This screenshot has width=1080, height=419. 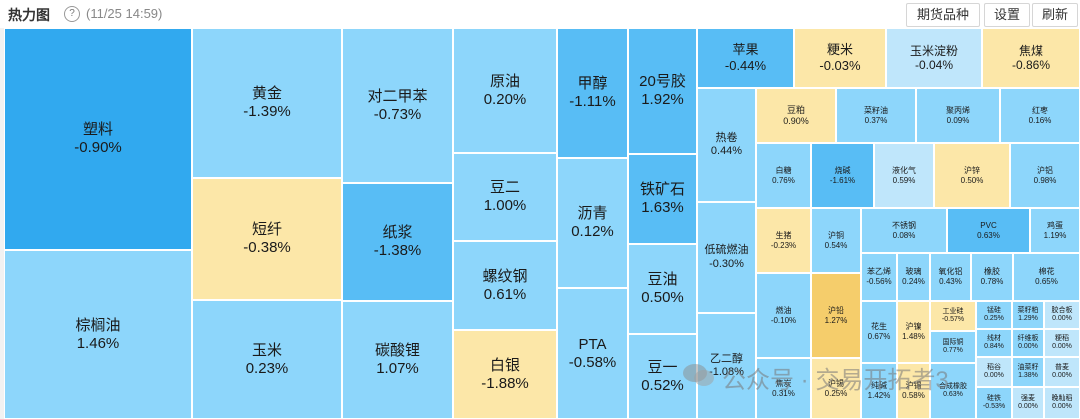 I want to click on toolbar: 热力图 ? (11/25 14:59) 期货品种 设置 刷新, so click(x=540, y=14).